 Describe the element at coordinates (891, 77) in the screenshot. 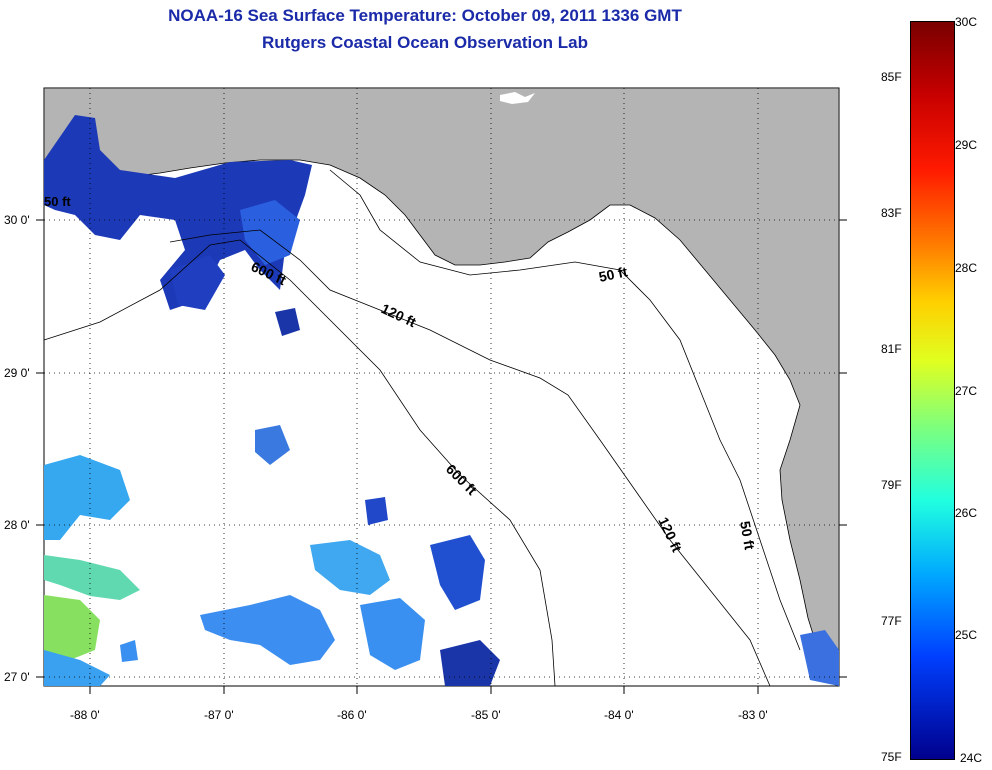

I see `cbar-label-85f: 85F` at that location.